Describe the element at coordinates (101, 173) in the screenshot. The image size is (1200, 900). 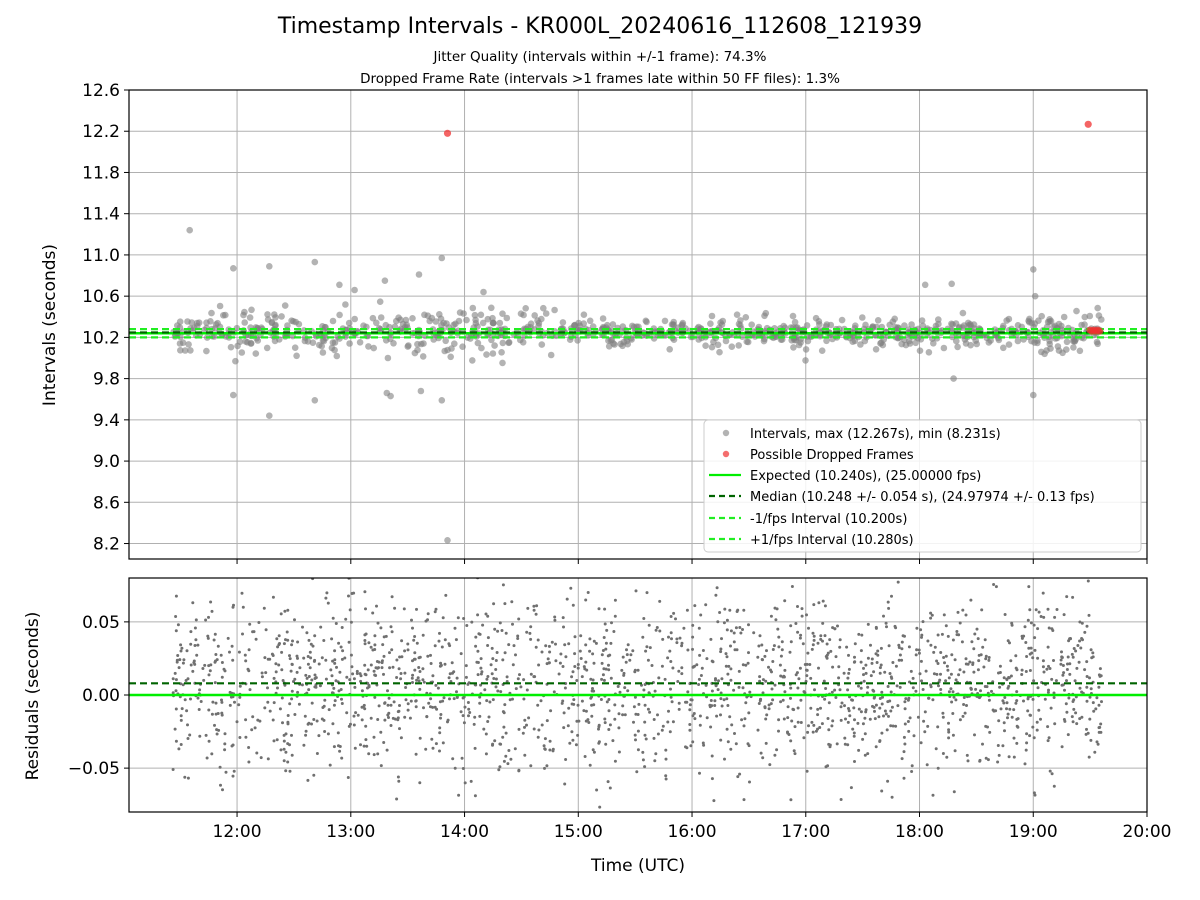
I see `y-tick-label: 11.8` at that location.